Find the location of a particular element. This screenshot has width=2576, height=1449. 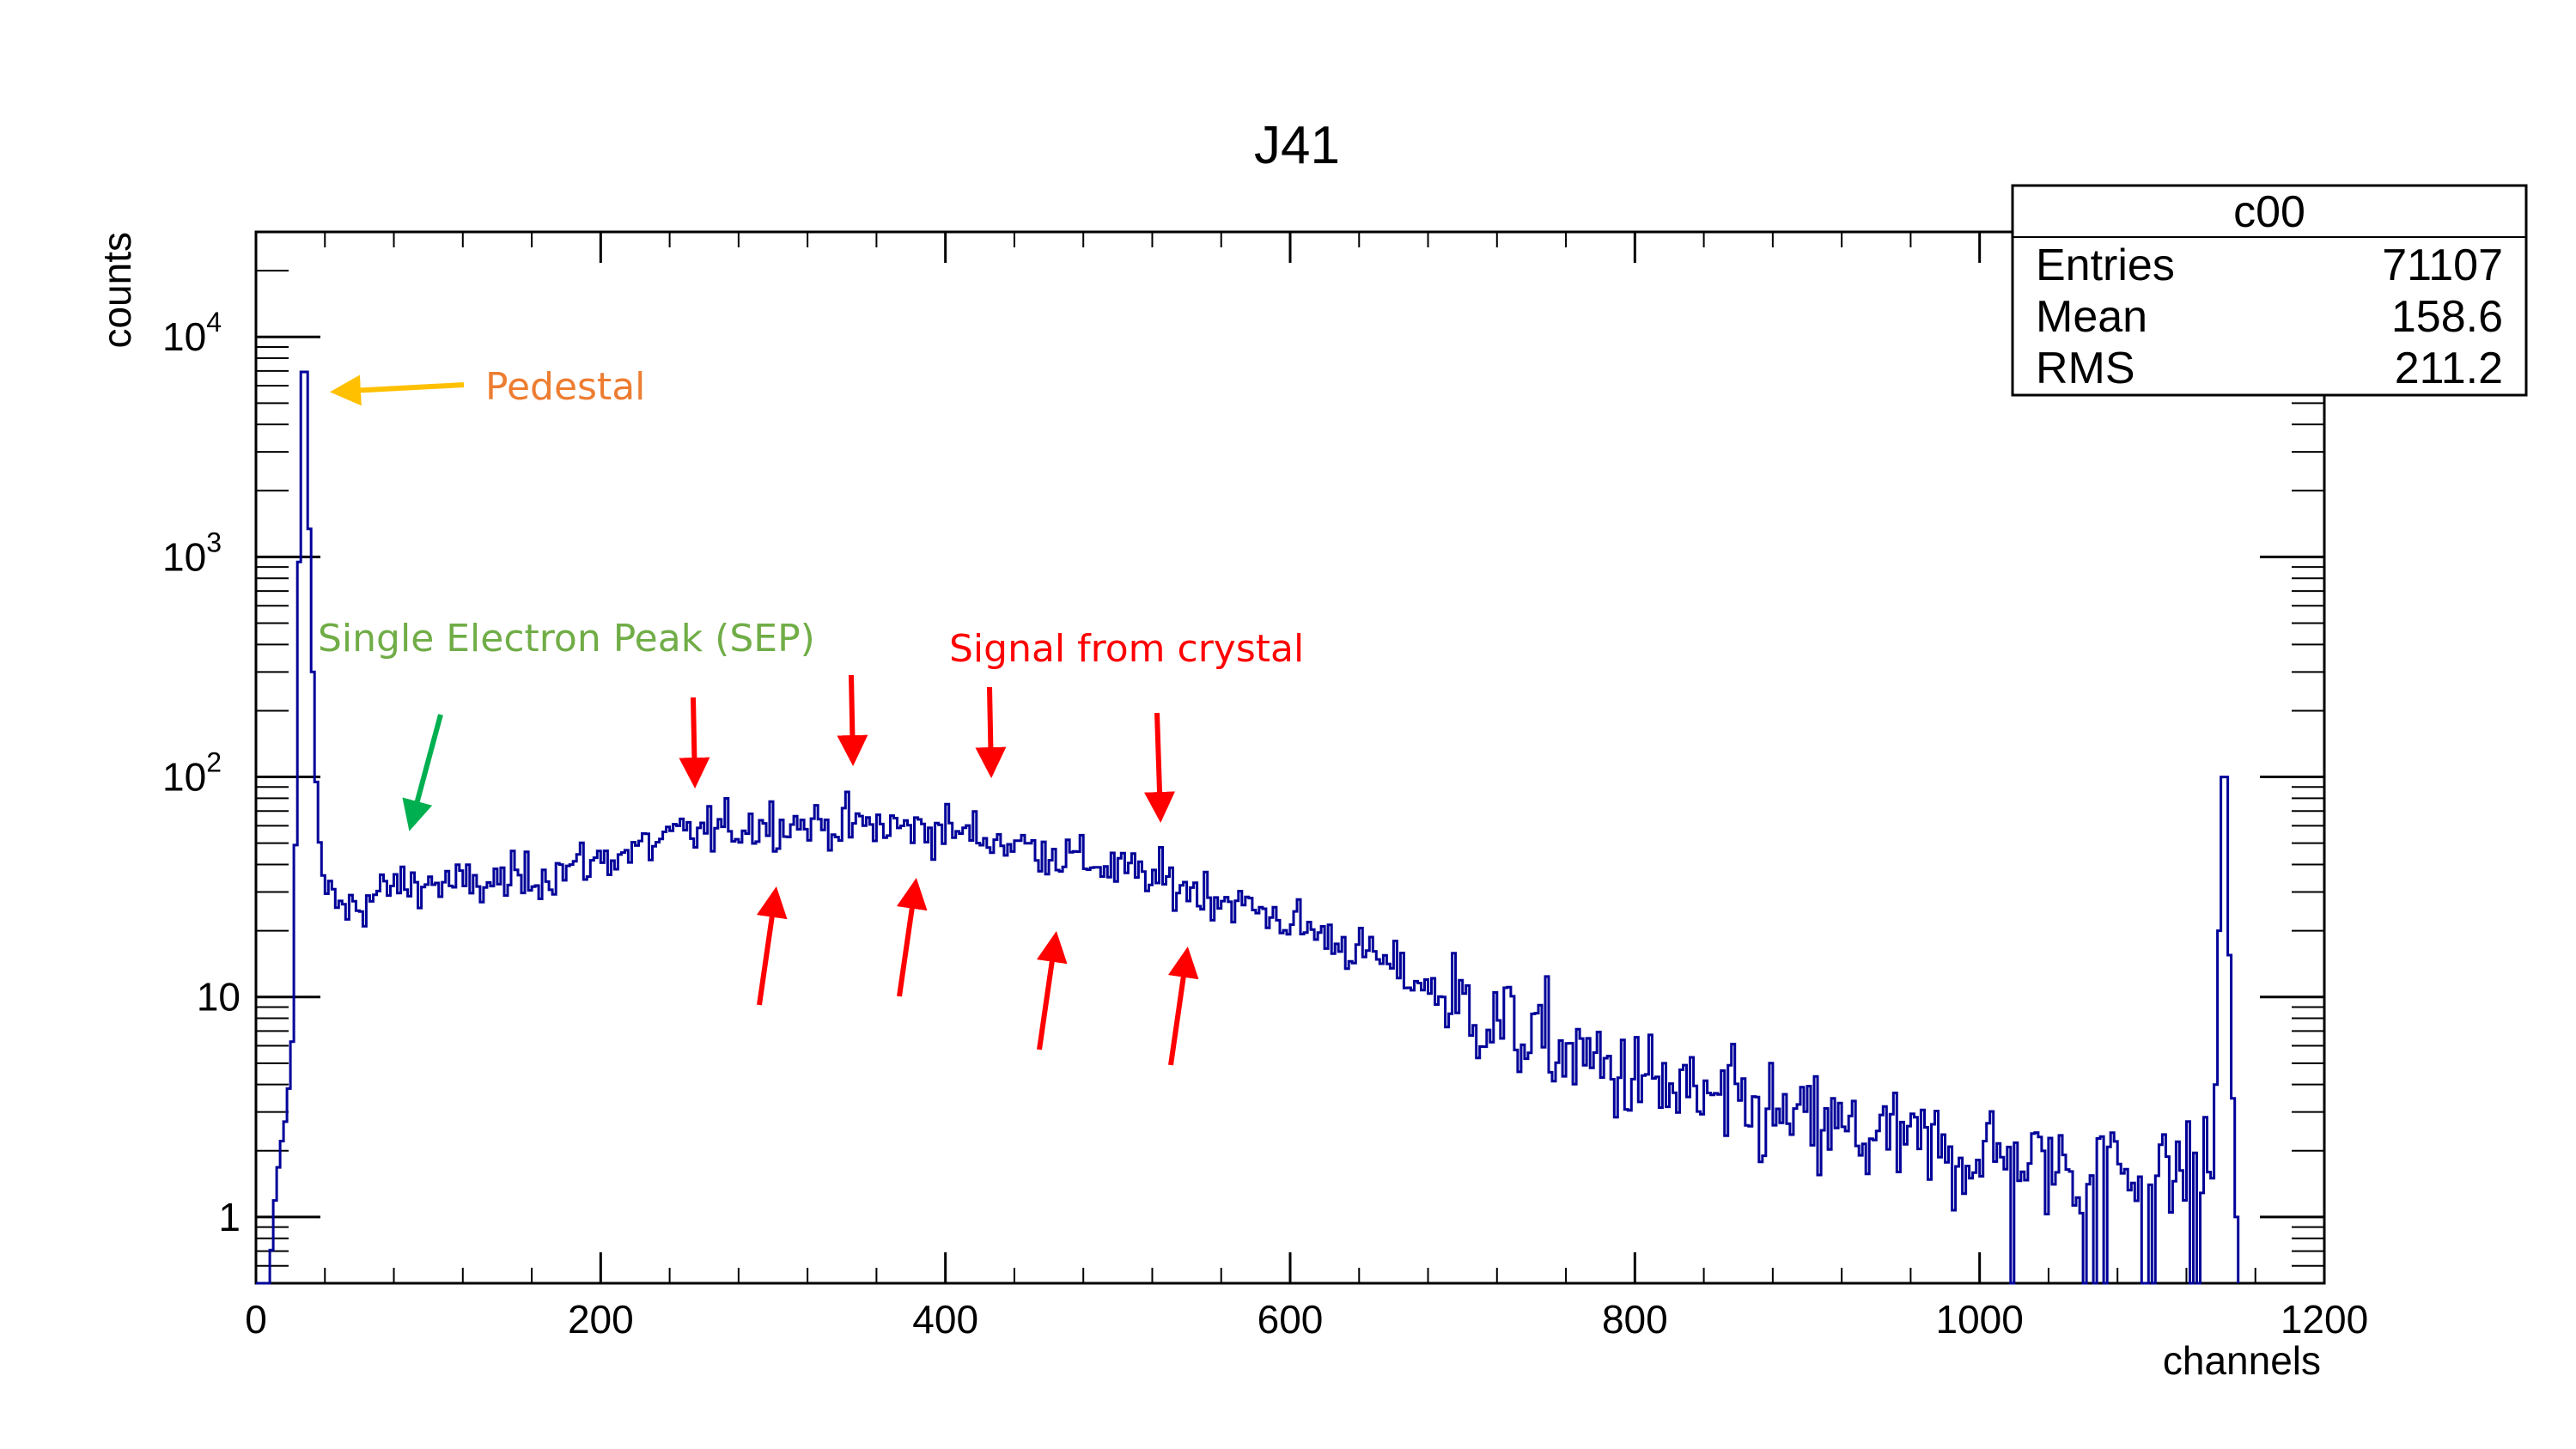

stats-rms-label: RMS is located at coordinates (2085, 368).